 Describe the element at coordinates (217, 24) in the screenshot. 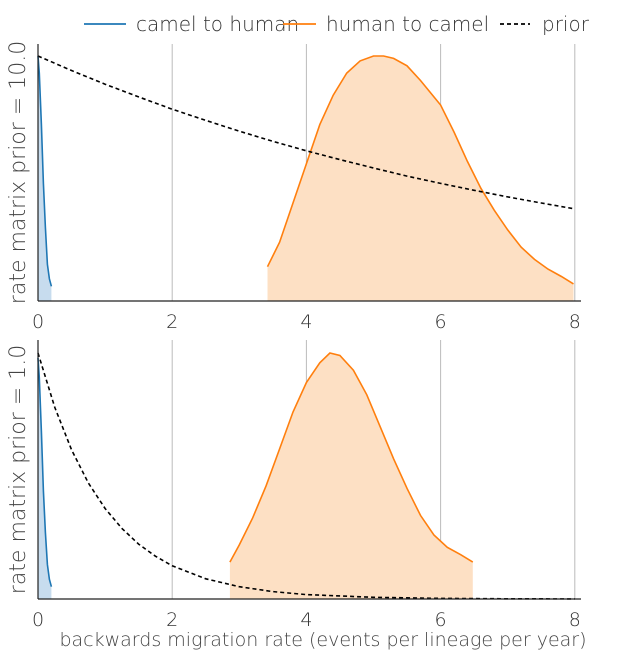

I see `legend-label-1: camel to human` at that location.